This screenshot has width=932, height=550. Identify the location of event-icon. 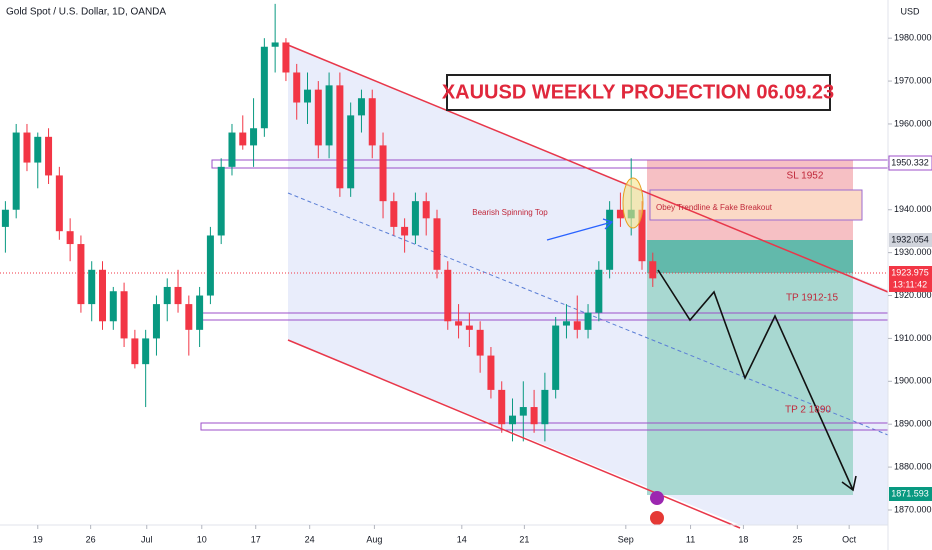
(657, 498).